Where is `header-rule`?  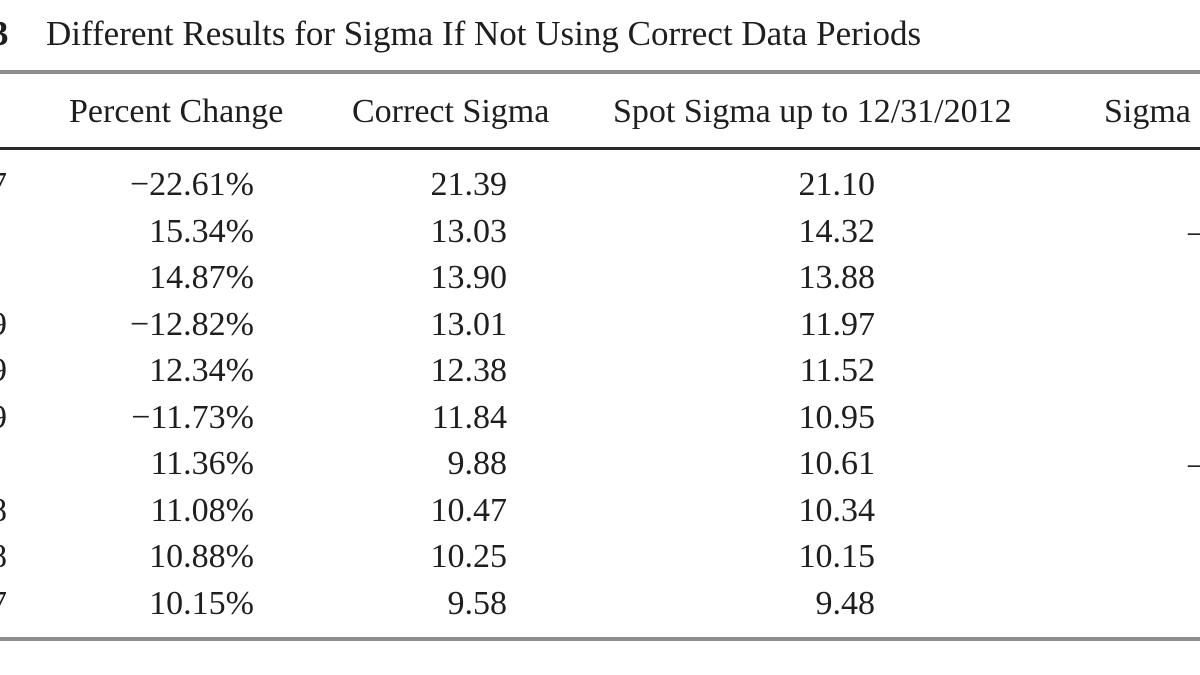 header-rule is located at coordinates (600, 148).